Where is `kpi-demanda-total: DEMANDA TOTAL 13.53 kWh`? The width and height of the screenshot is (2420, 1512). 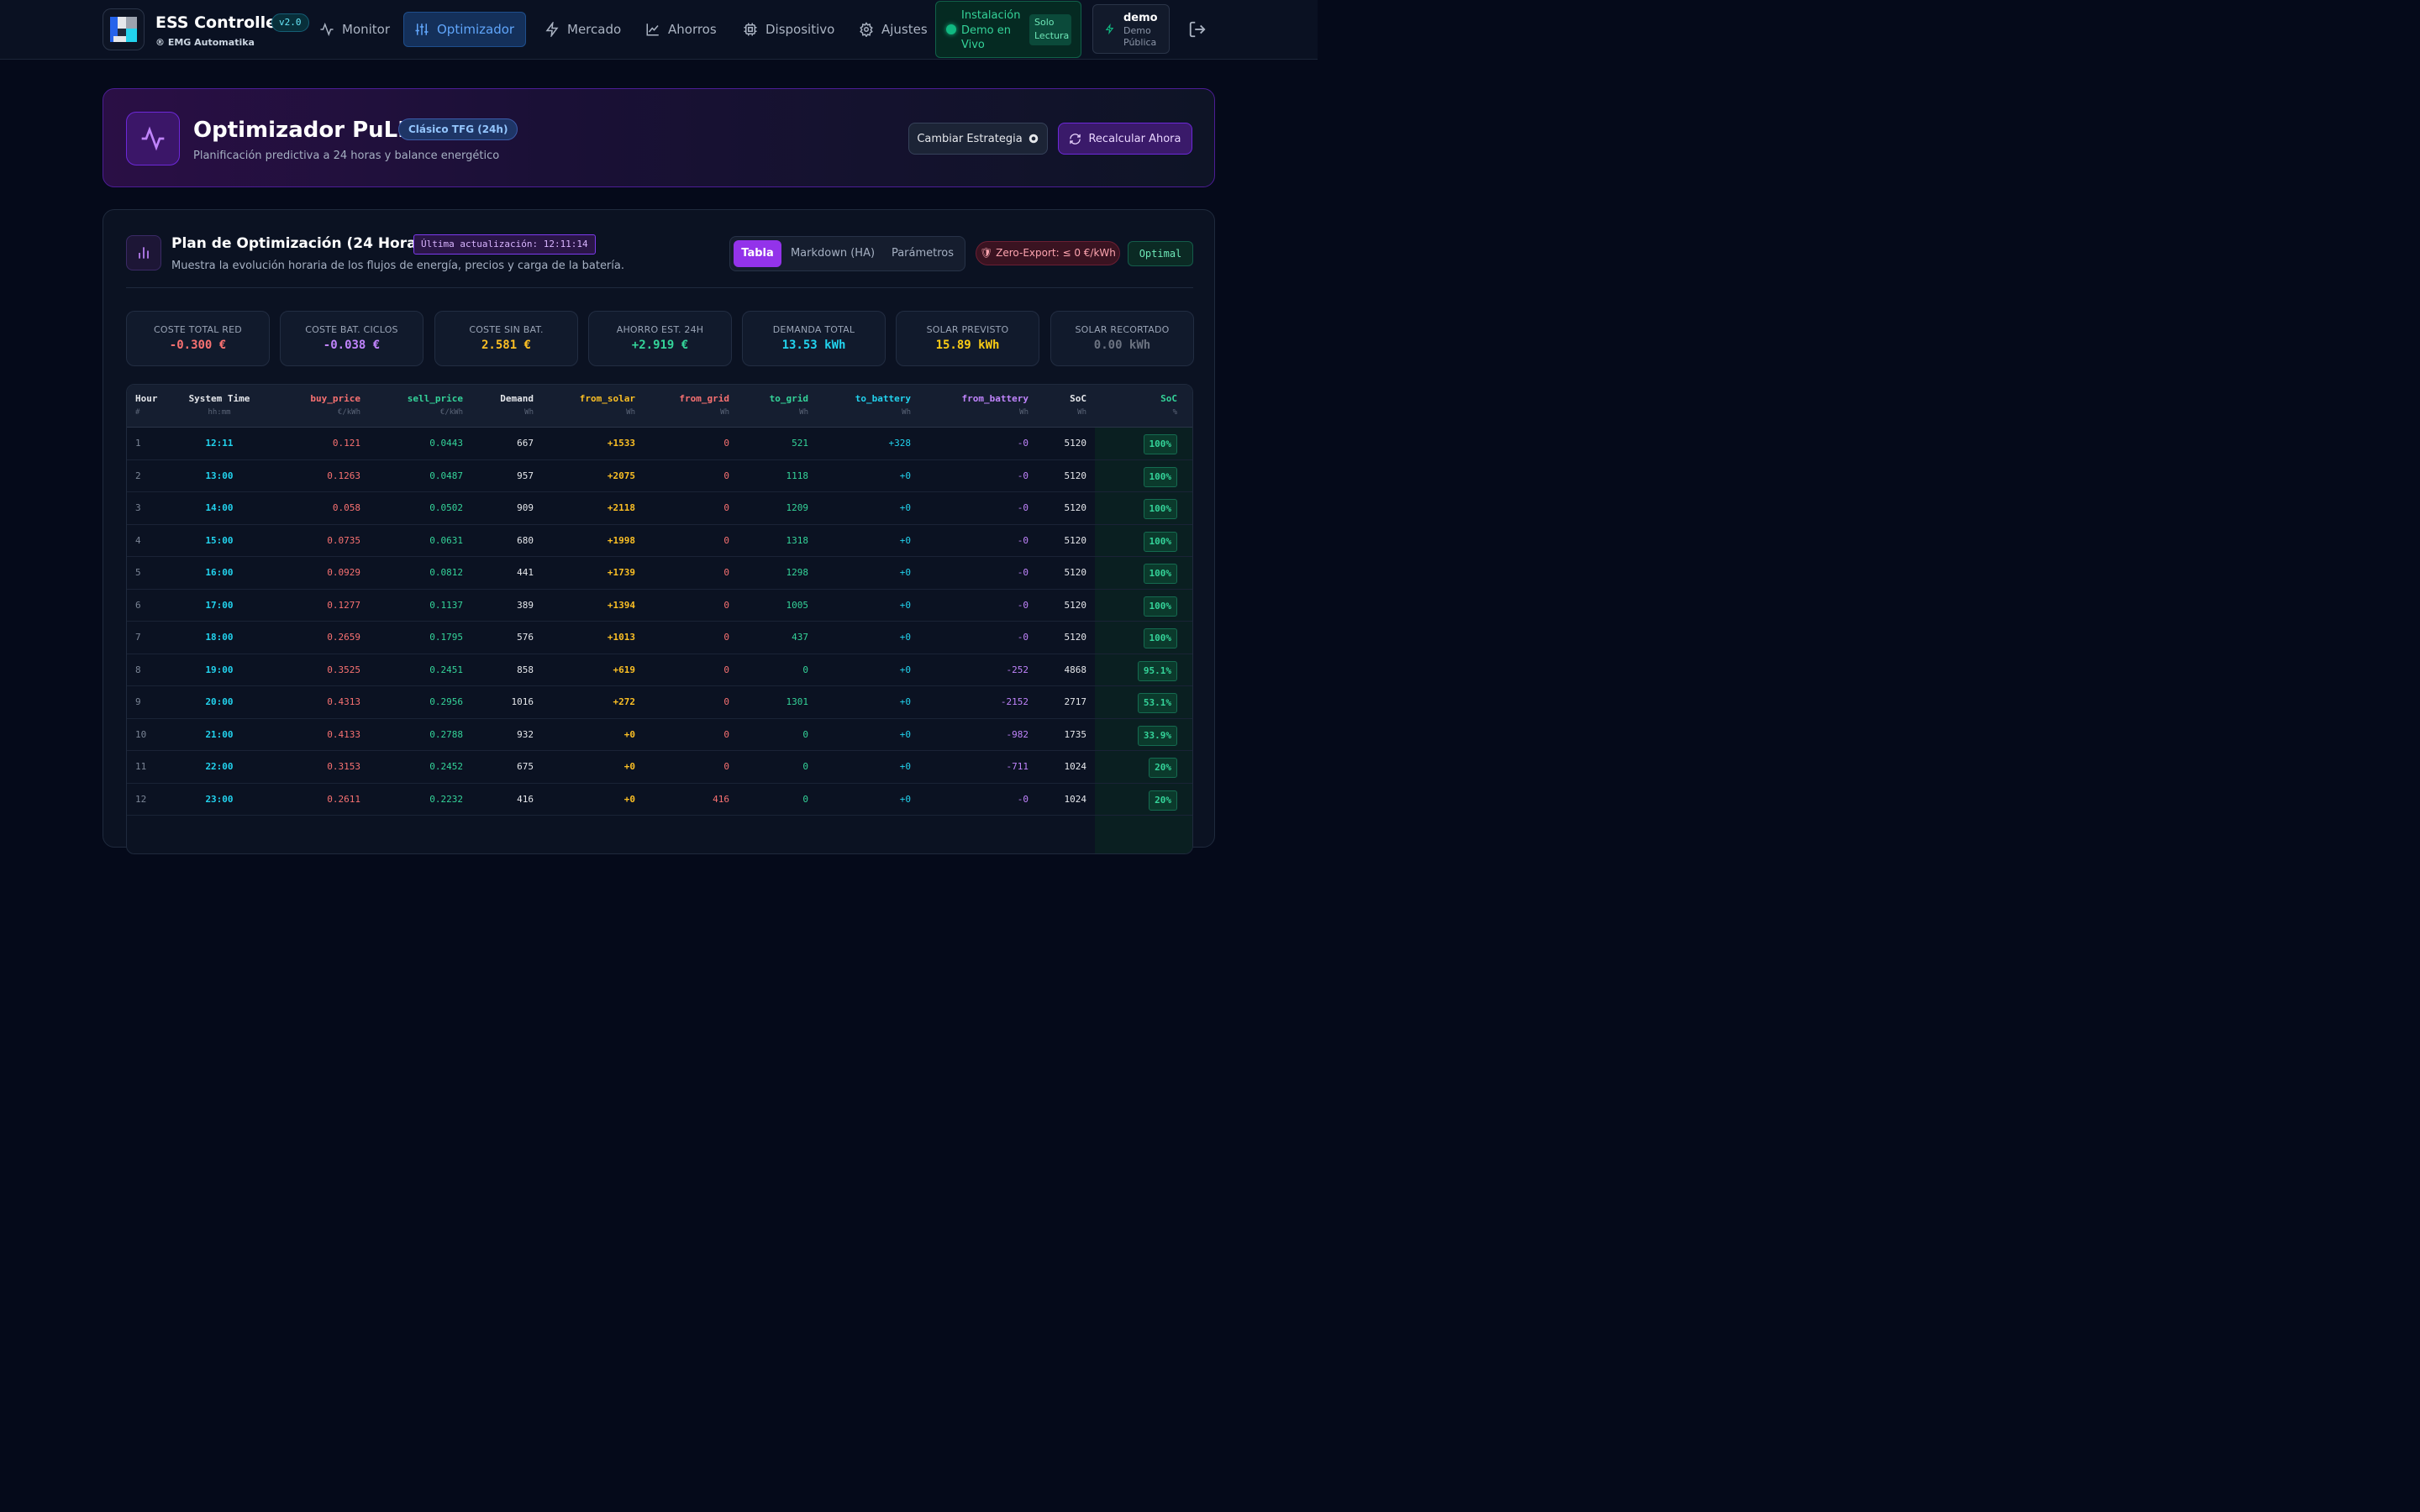 kpi-demanda-total: DEMANDA TOTAL 13.53 kWh is located at coordinates (814, 338).